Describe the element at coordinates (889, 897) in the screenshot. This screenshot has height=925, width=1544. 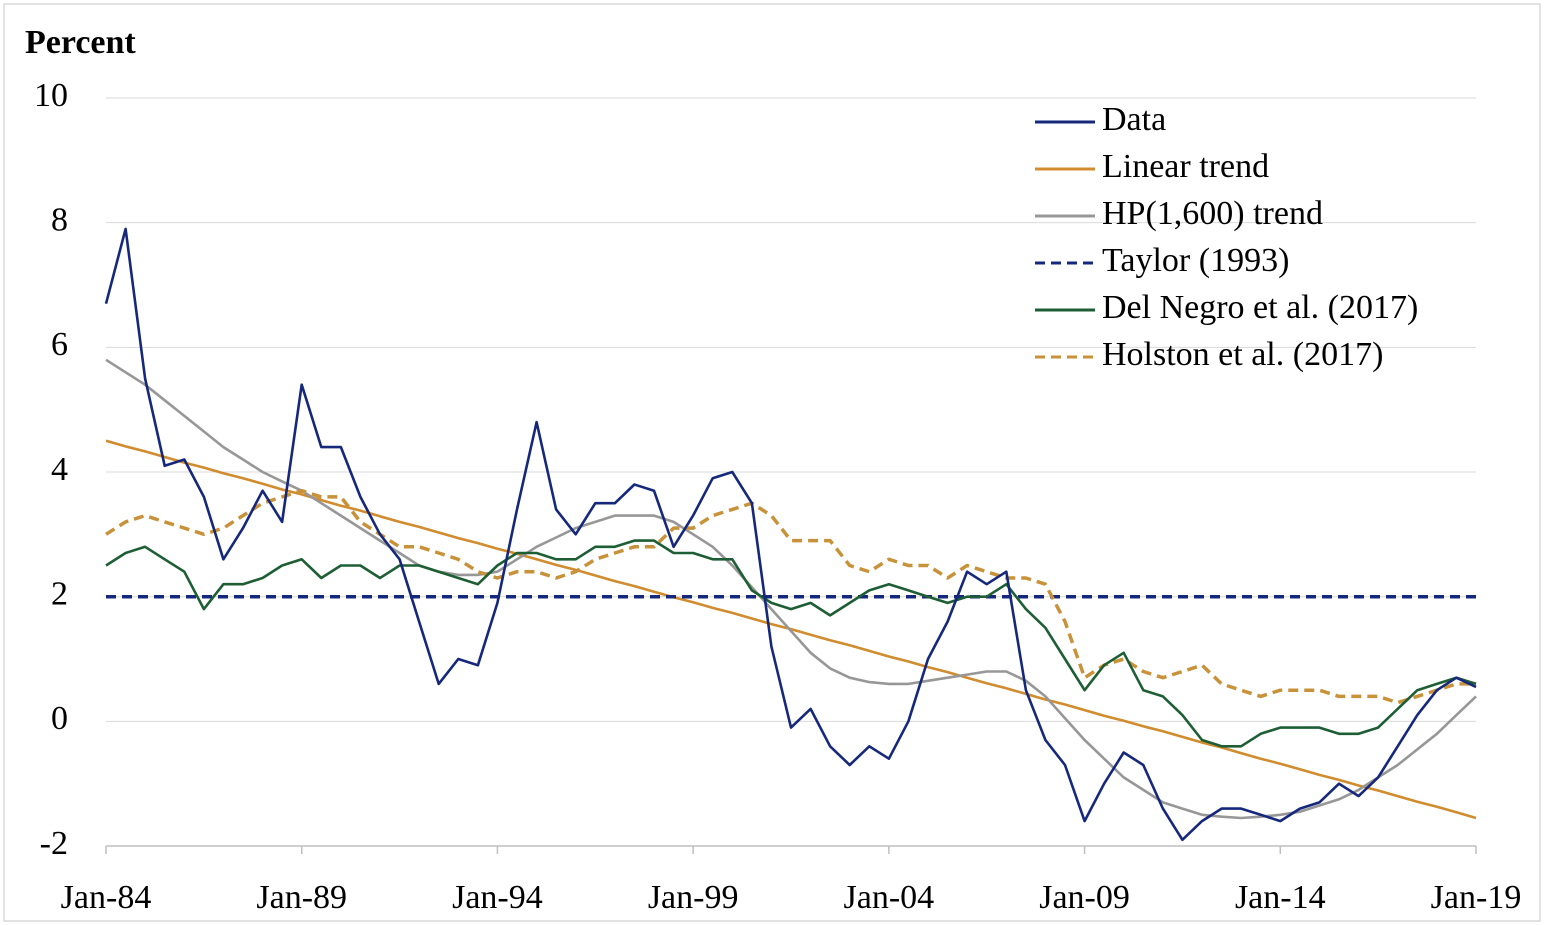
I see `x-tick-label: Jan-04` at that location.